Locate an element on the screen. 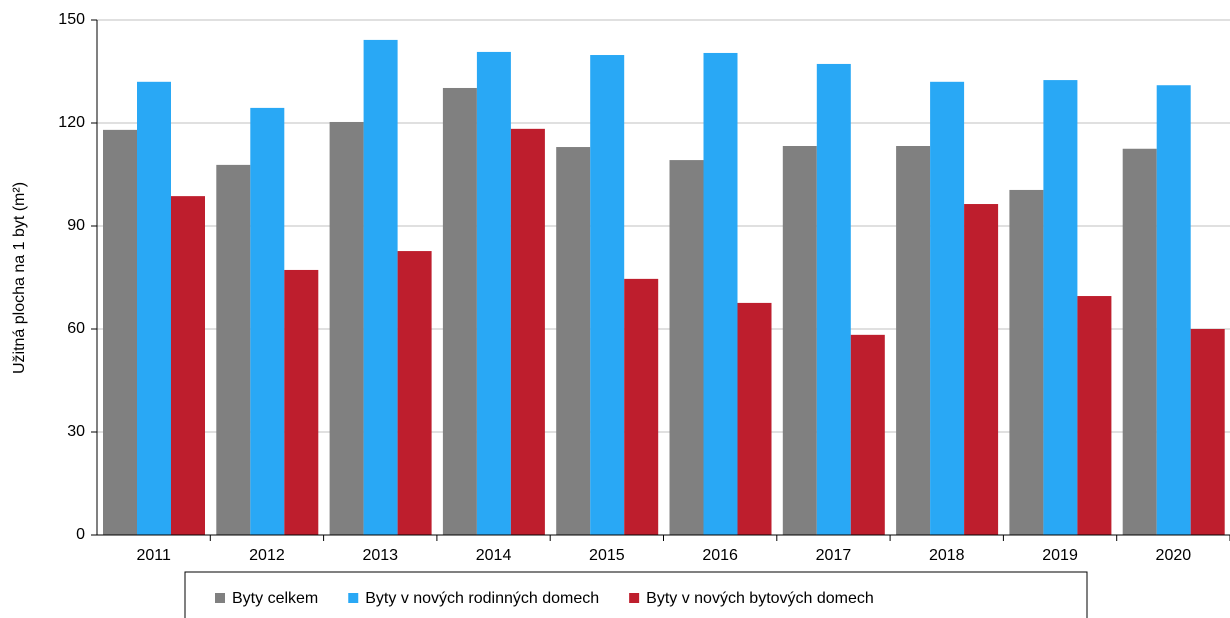 Image resolution: width=1230 pixels, height=618 pixels. y-tick-label: 120 is located at coordinates (71, 122).